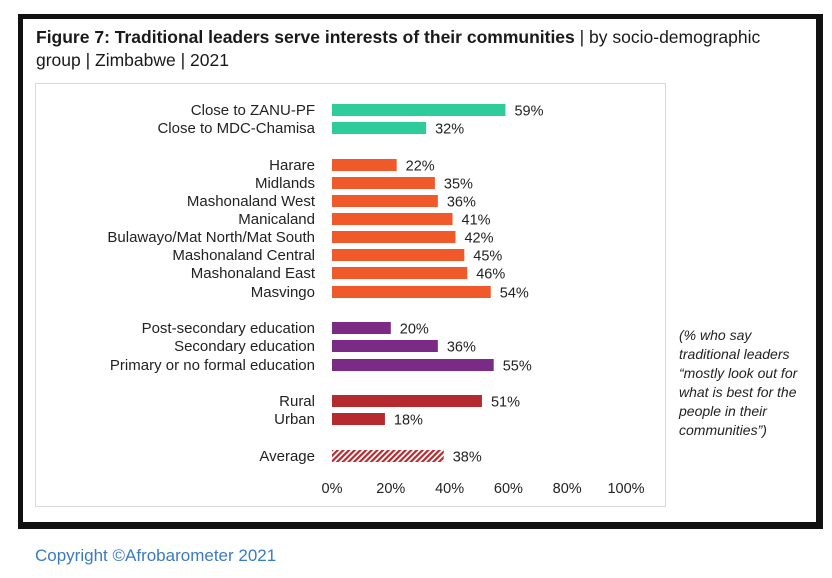 The height and width of the screenshot is (578, 832). Describe the element at coordinates (364, 165) in the screenshot. I see `bar-harare` at that location.